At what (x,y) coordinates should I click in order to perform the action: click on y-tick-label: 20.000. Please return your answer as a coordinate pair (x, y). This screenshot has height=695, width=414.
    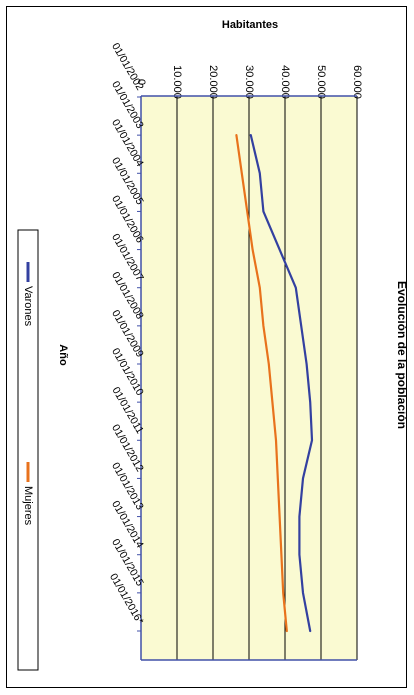
    Looking at the image, I should click on (213, 82).